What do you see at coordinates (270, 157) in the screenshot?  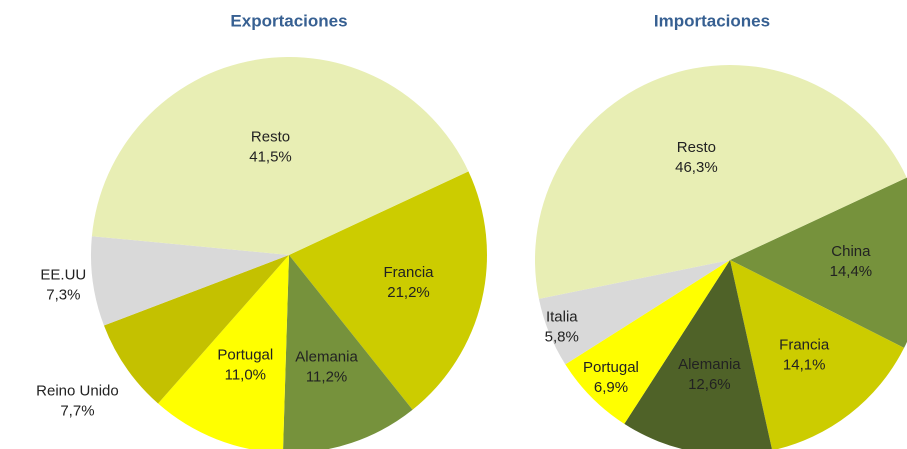 I see `slice-value-label: 41,5%` at bounding box center [270, 157].